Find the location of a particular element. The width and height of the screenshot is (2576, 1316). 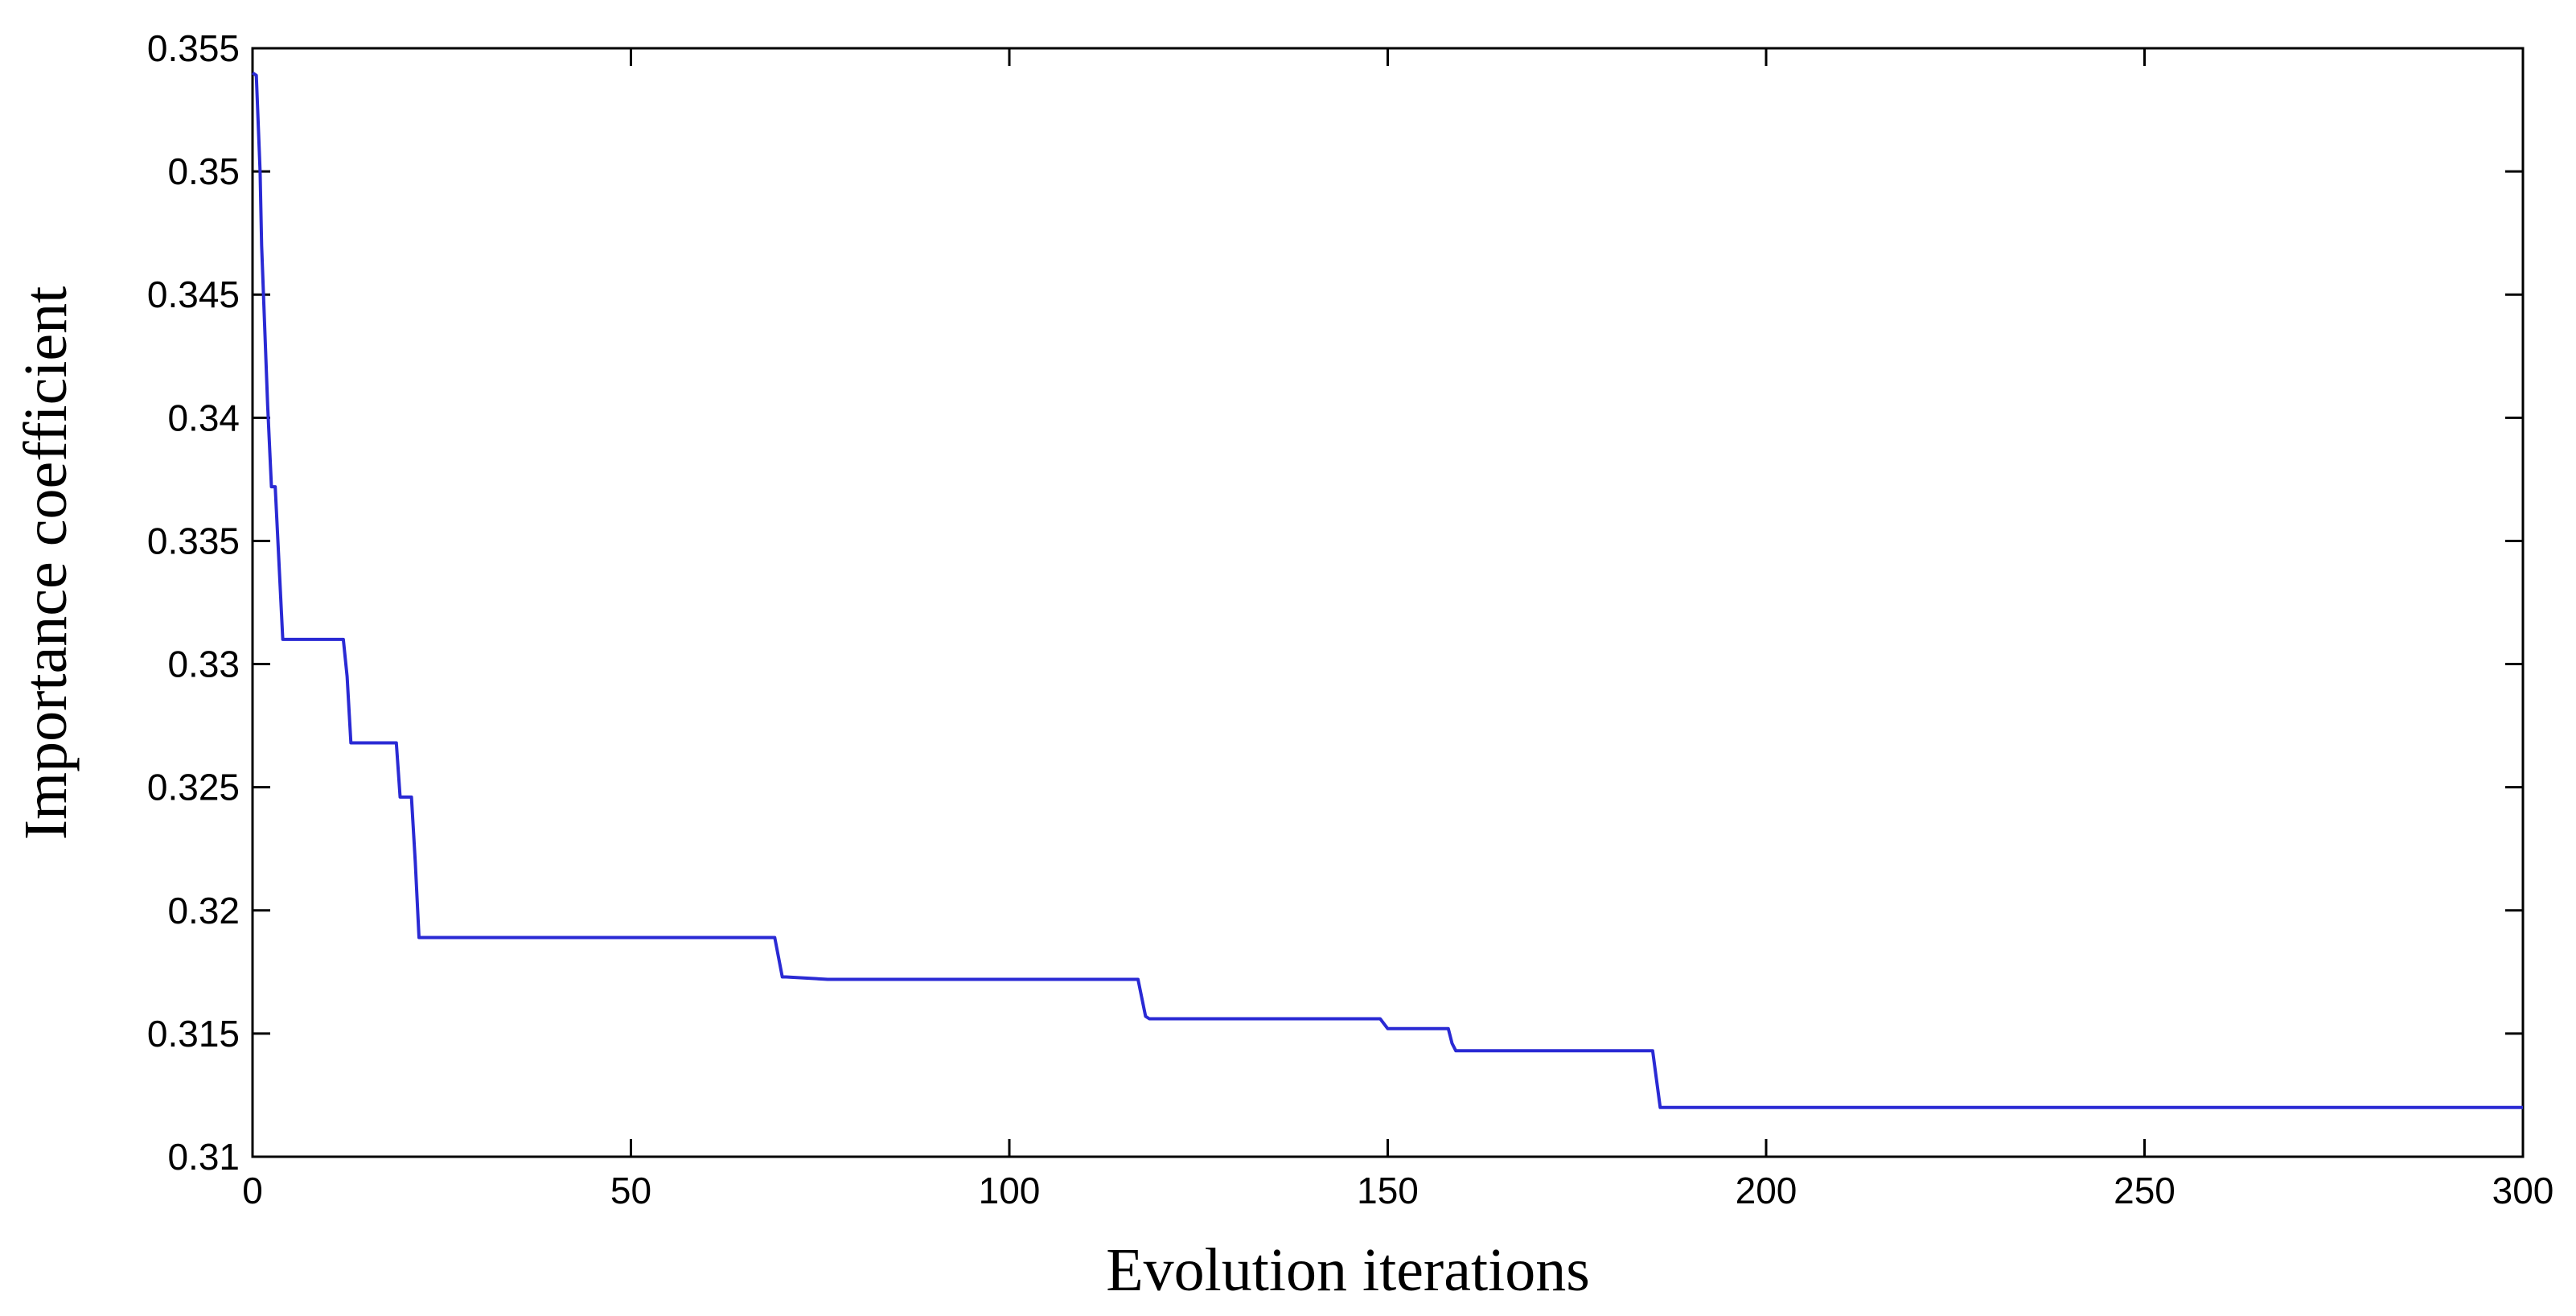

y-tick-label: 0.33 is located at coordinates (203, 664).